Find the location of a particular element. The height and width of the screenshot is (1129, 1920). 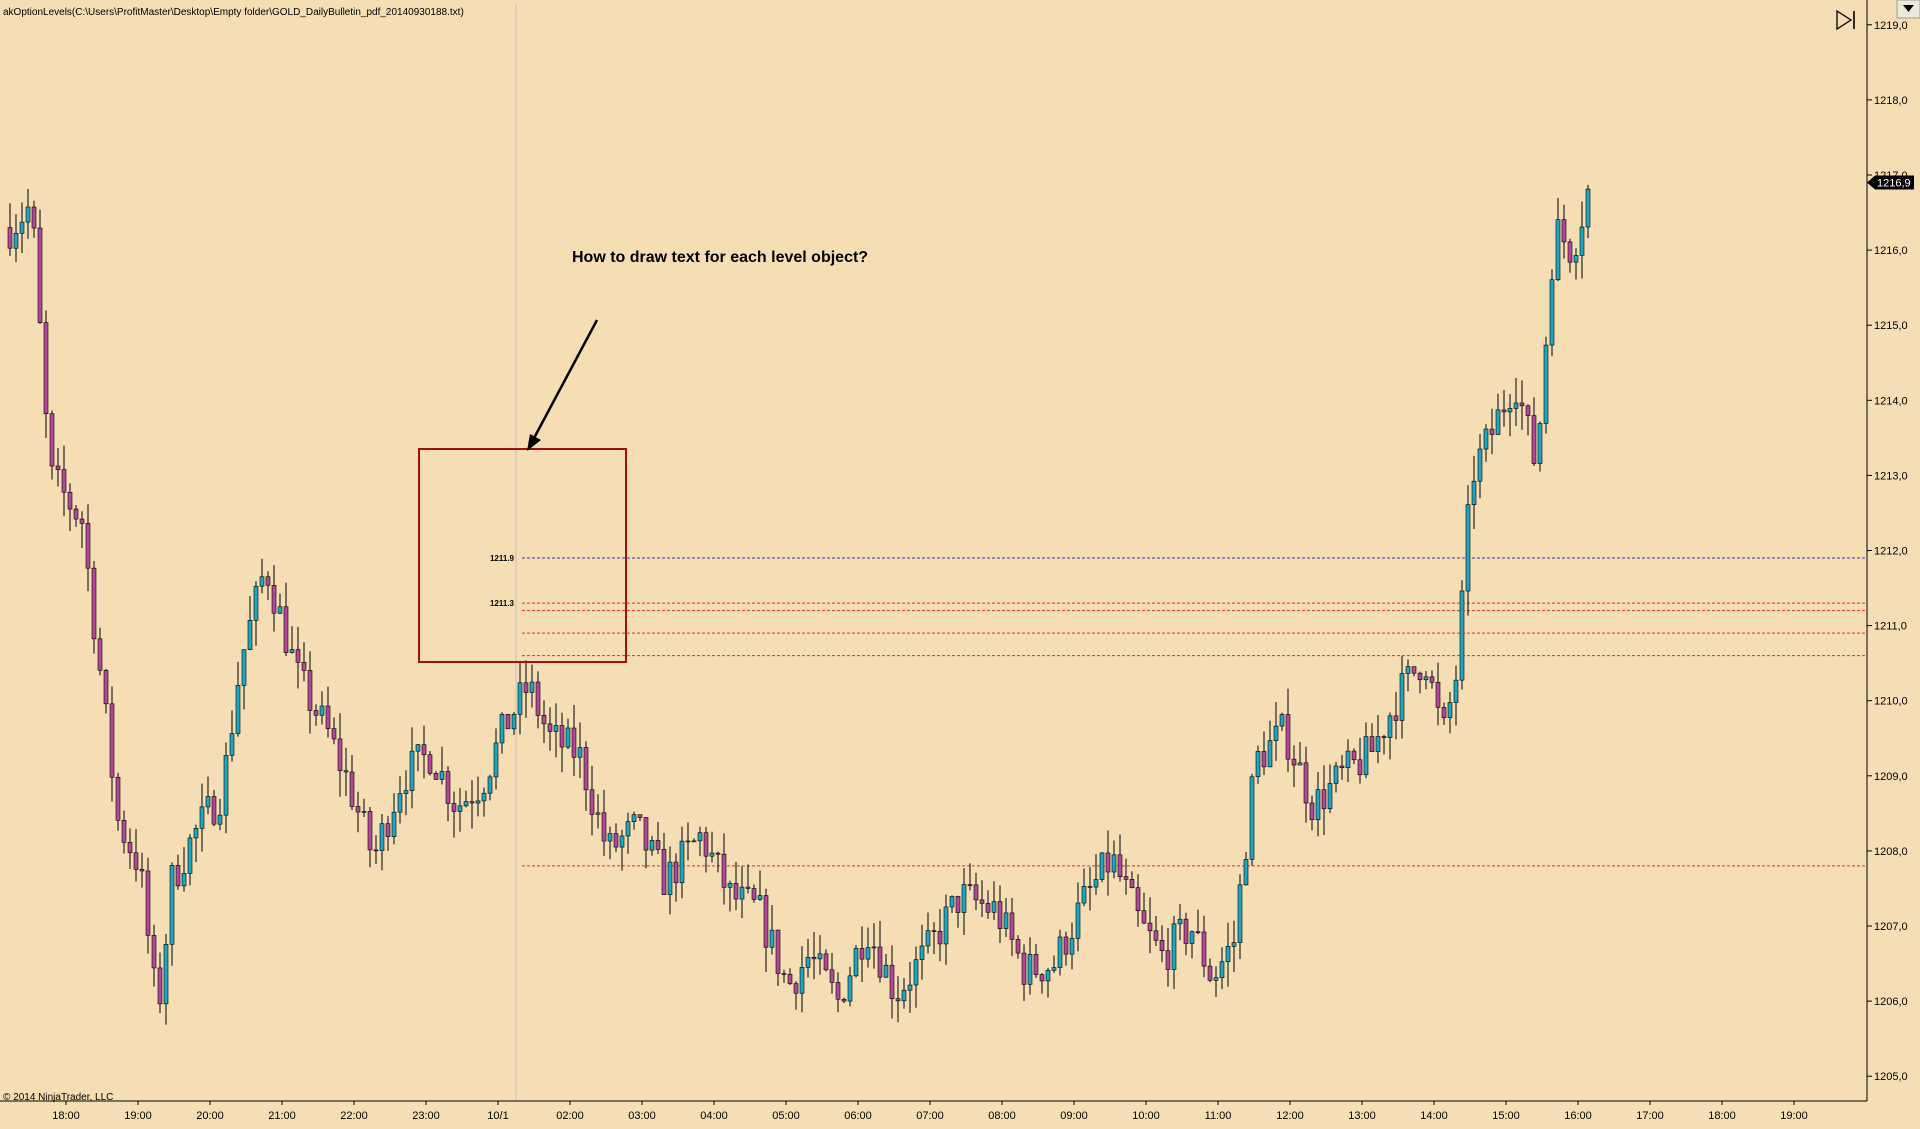

x-tick-label: 05:00 is located at coordinates (786, 1116).